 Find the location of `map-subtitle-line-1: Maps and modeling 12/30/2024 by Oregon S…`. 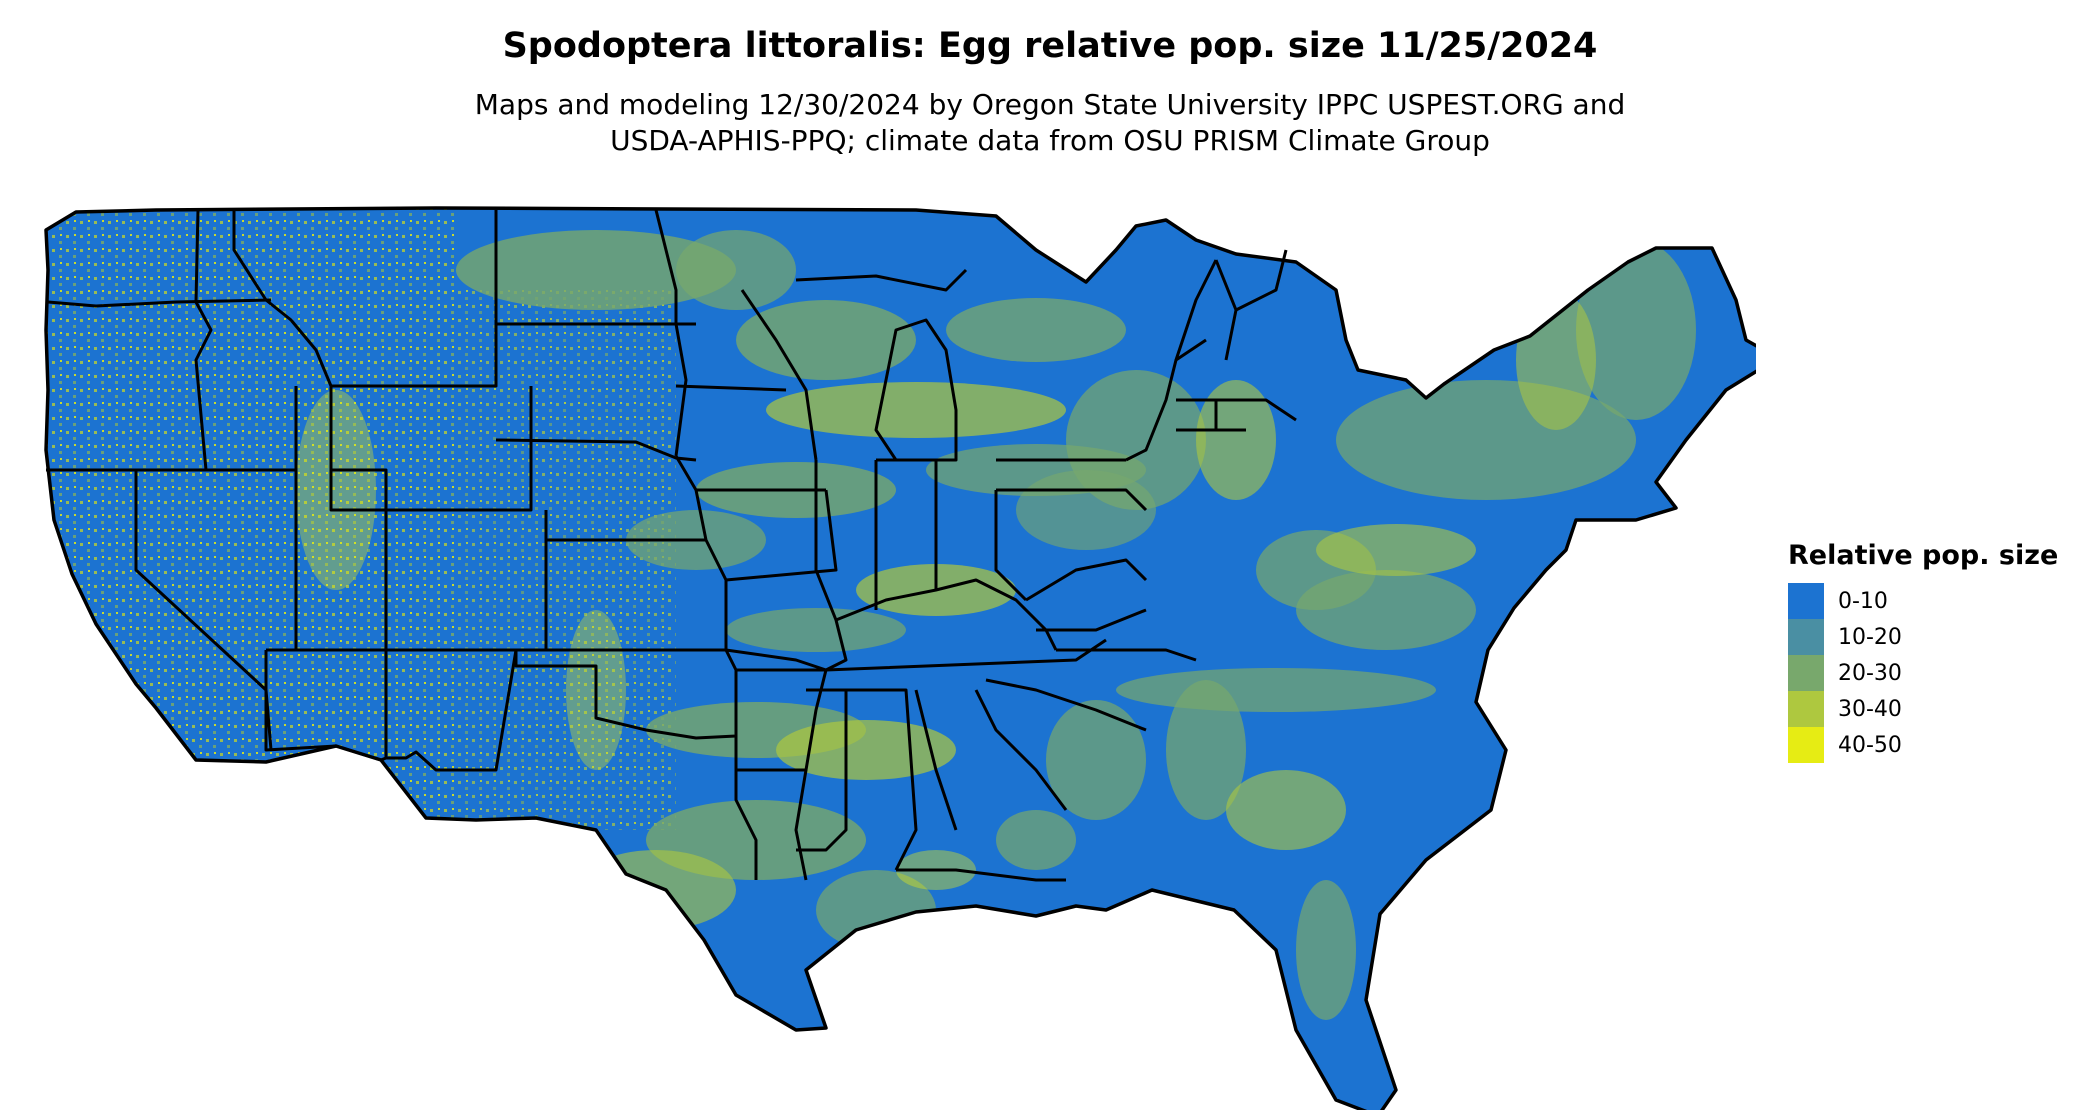

map-subtitle-line-1: Maps and modeling 12/30/2024 by Oregon S… is located at coordinates (1050, 104).